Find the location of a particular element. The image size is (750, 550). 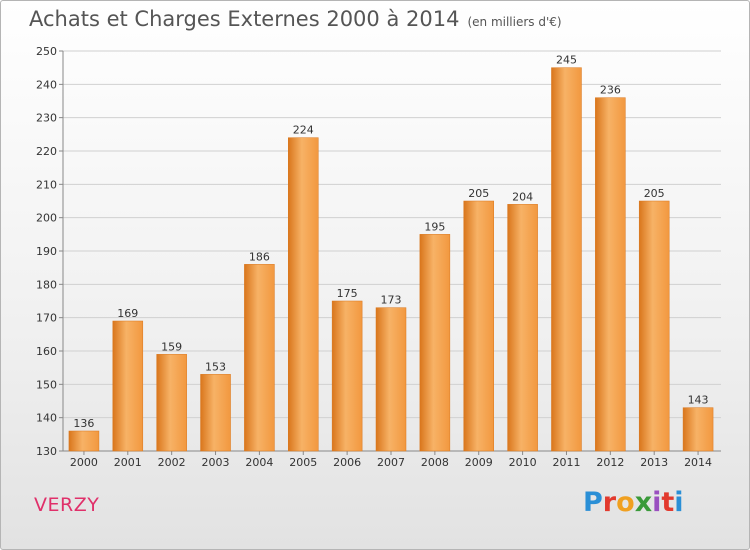

y-tick-label: 250 is located at coordinates (46, 51).